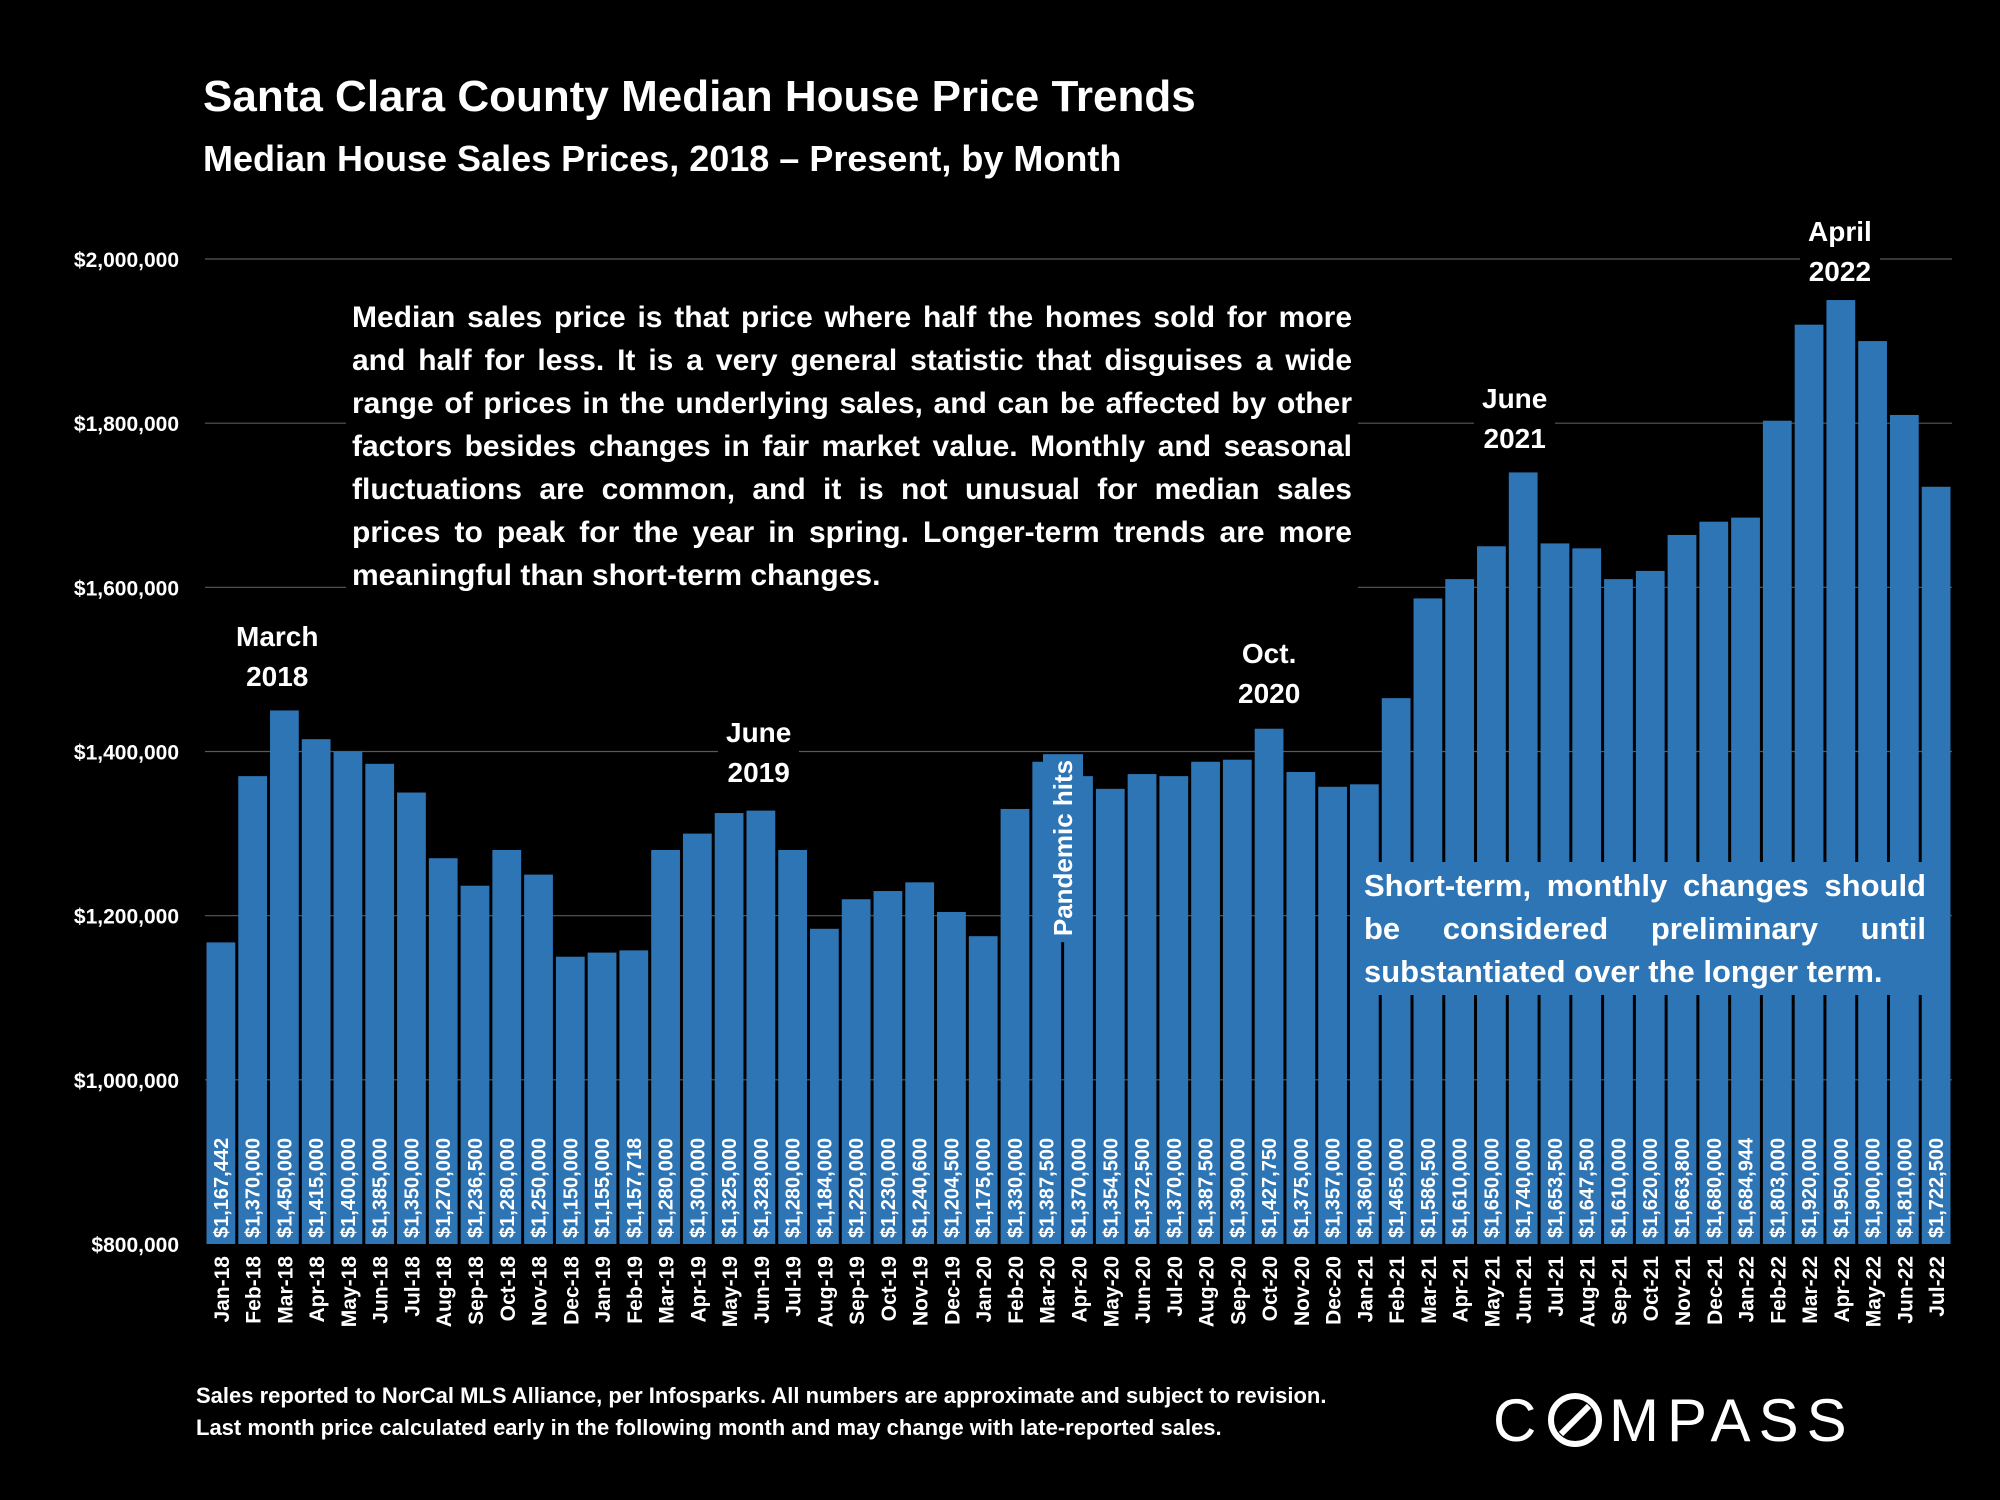  What do you see at coordinates (1732, 1420) in the screenshot?
I see `logo-letters-mpass: MPASS` at bounding box center [1732, 1420].